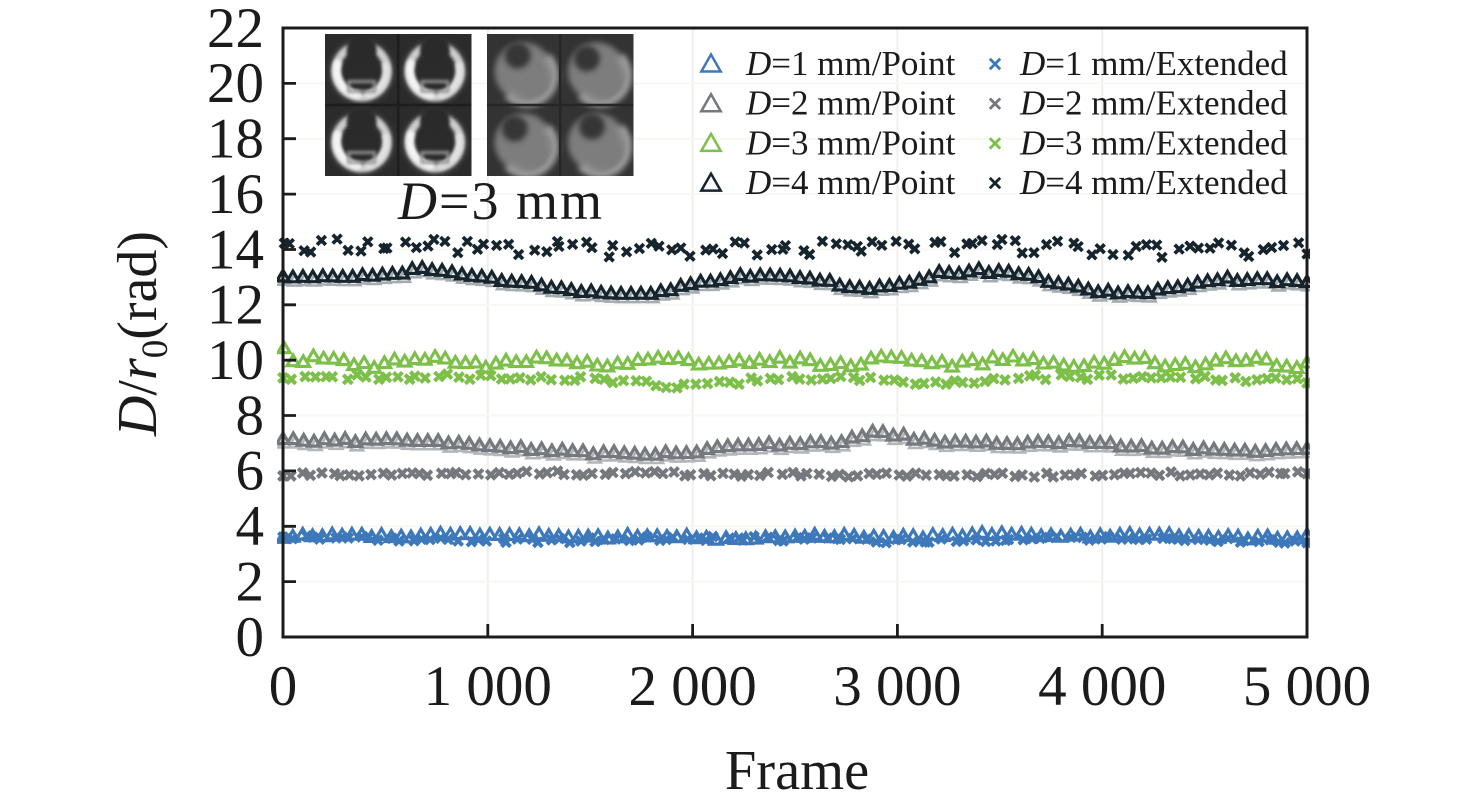  What do you see at coordinates (141, 334) in the screenshot?
I see `svg-text: D/r0(rad)` at bounding box center [141, 334].